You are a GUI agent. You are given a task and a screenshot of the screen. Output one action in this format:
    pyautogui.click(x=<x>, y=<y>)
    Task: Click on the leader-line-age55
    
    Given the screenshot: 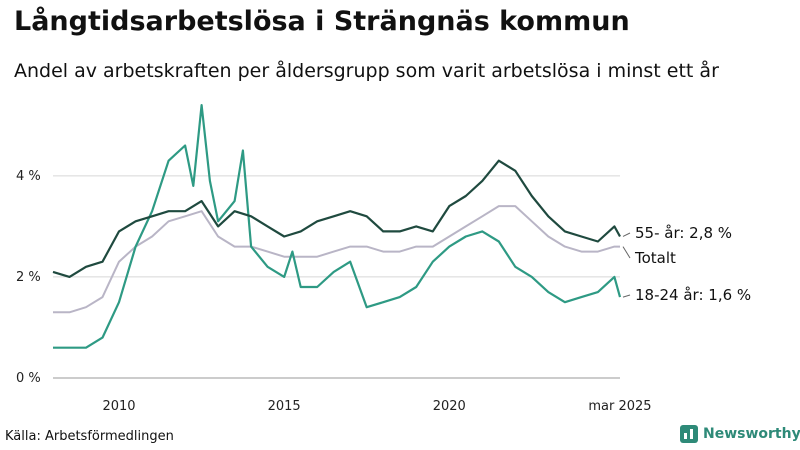 What is the action you would take?
    pyautogui.click(x=626, y=234)
    